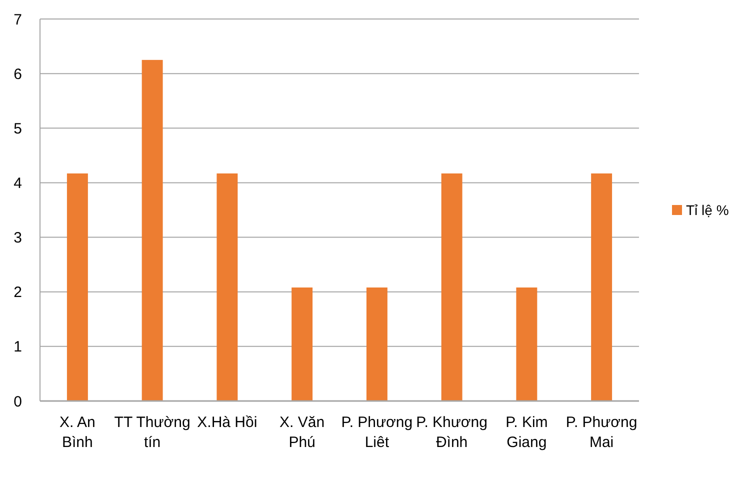  I want to click on x-tick-label: X.Hà Hồi, so click(227, 422).